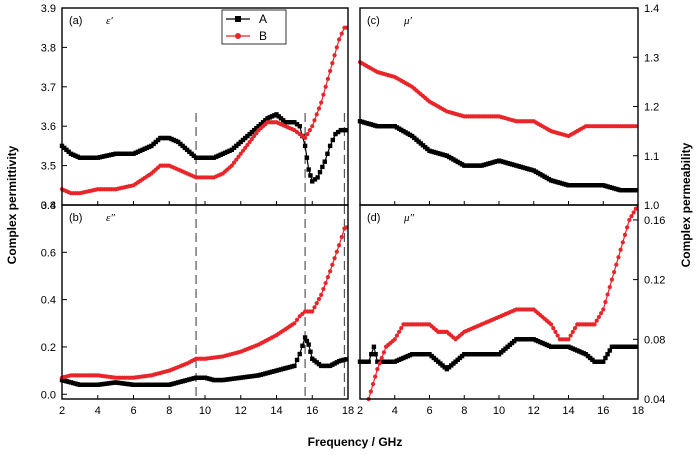  What do you see at coordinates (241, 411) in the screenshot?
I see `x-tick-label-b-5: 12` at bounding box center [241, 411].